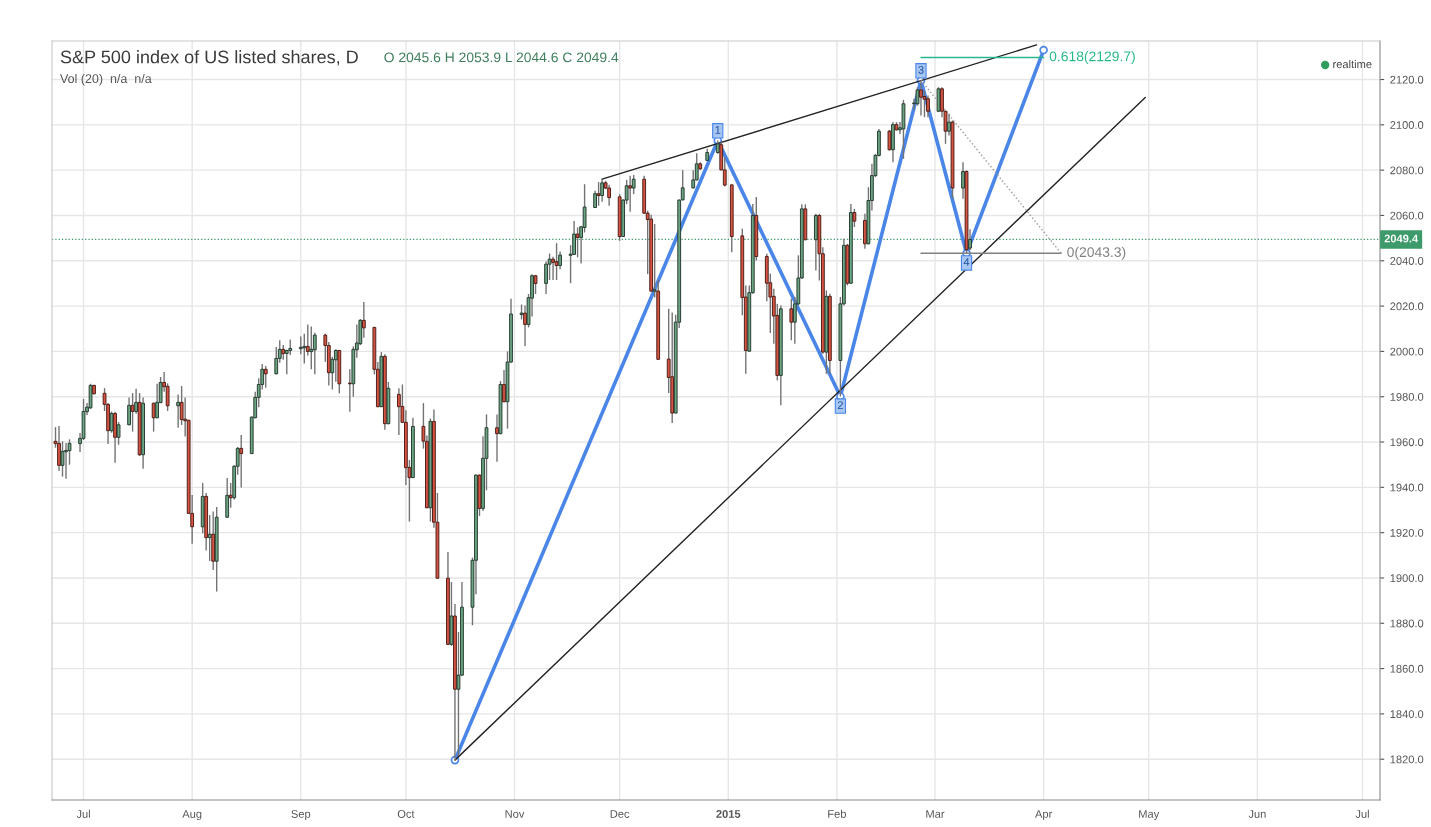  Describe the element at coordinates (966, 262) in the screenshot. I see `annotation: 4` at that location.